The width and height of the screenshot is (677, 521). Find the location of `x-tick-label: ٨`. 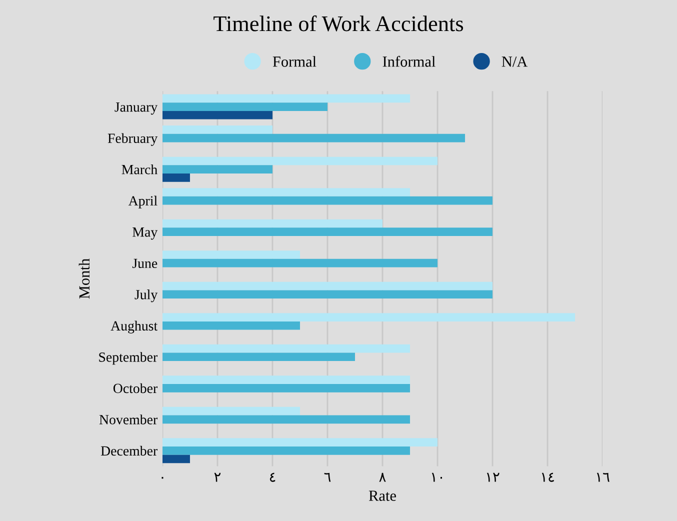

x-tick-label: ٨ is located at coordinates (382, 477).